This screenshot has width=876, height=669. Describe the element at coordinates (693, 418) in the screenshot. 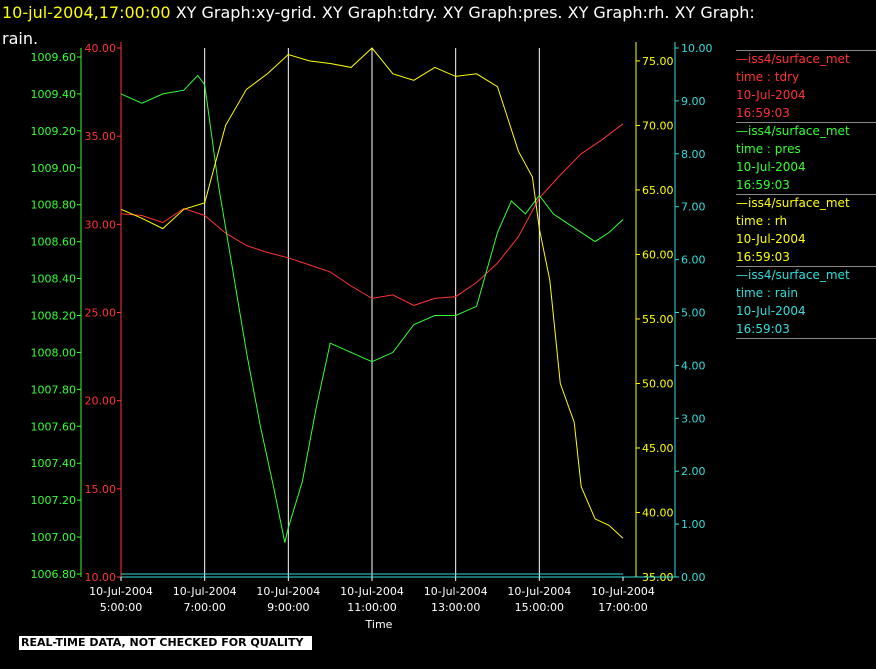

I see `rain-axis-tick-label: 3.00` at that location.